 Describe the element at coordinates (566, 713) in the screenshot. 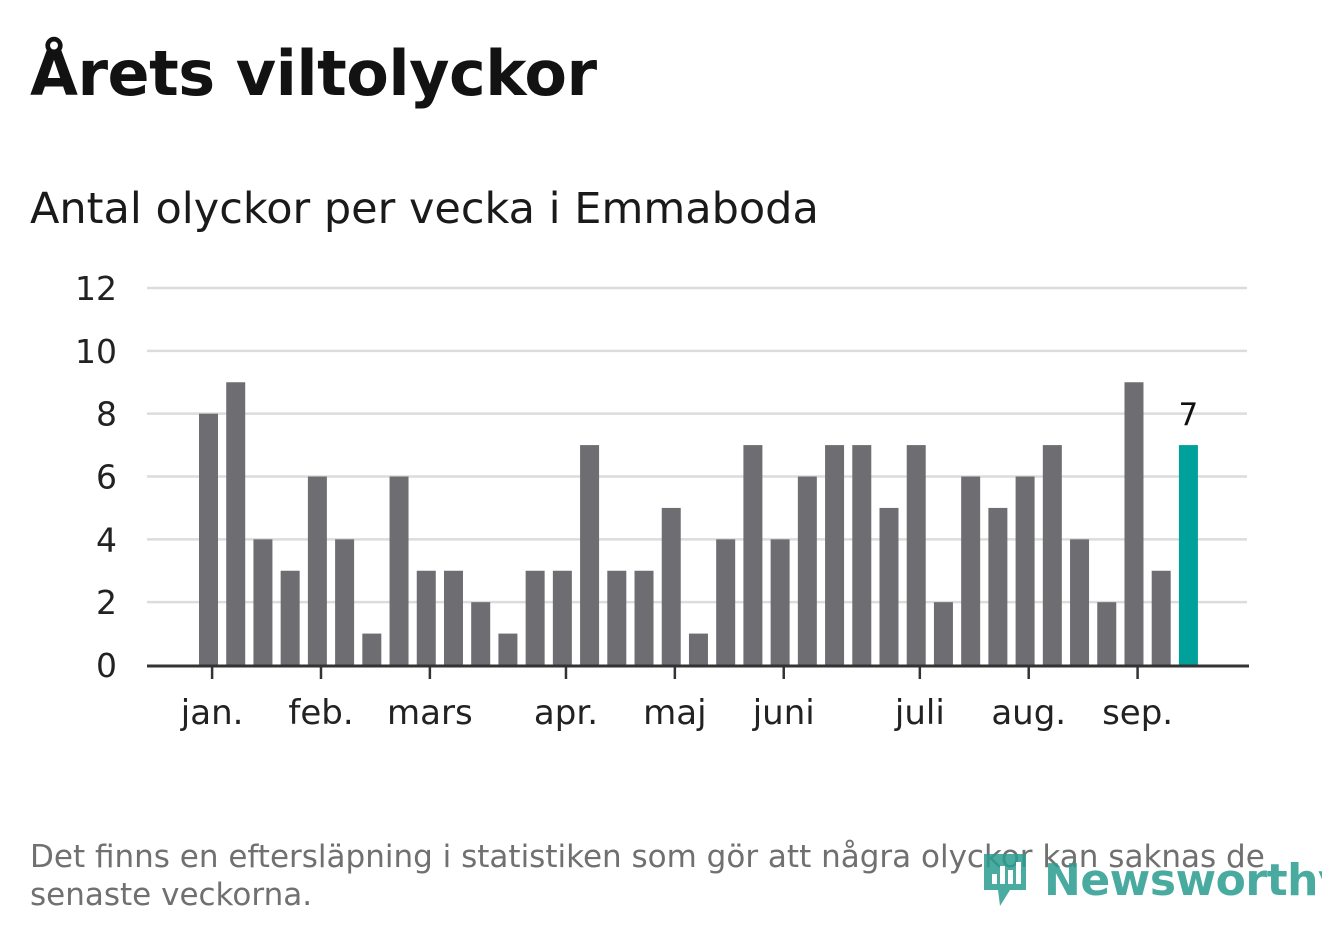

I see `x-tick-label: apr.` at that location.